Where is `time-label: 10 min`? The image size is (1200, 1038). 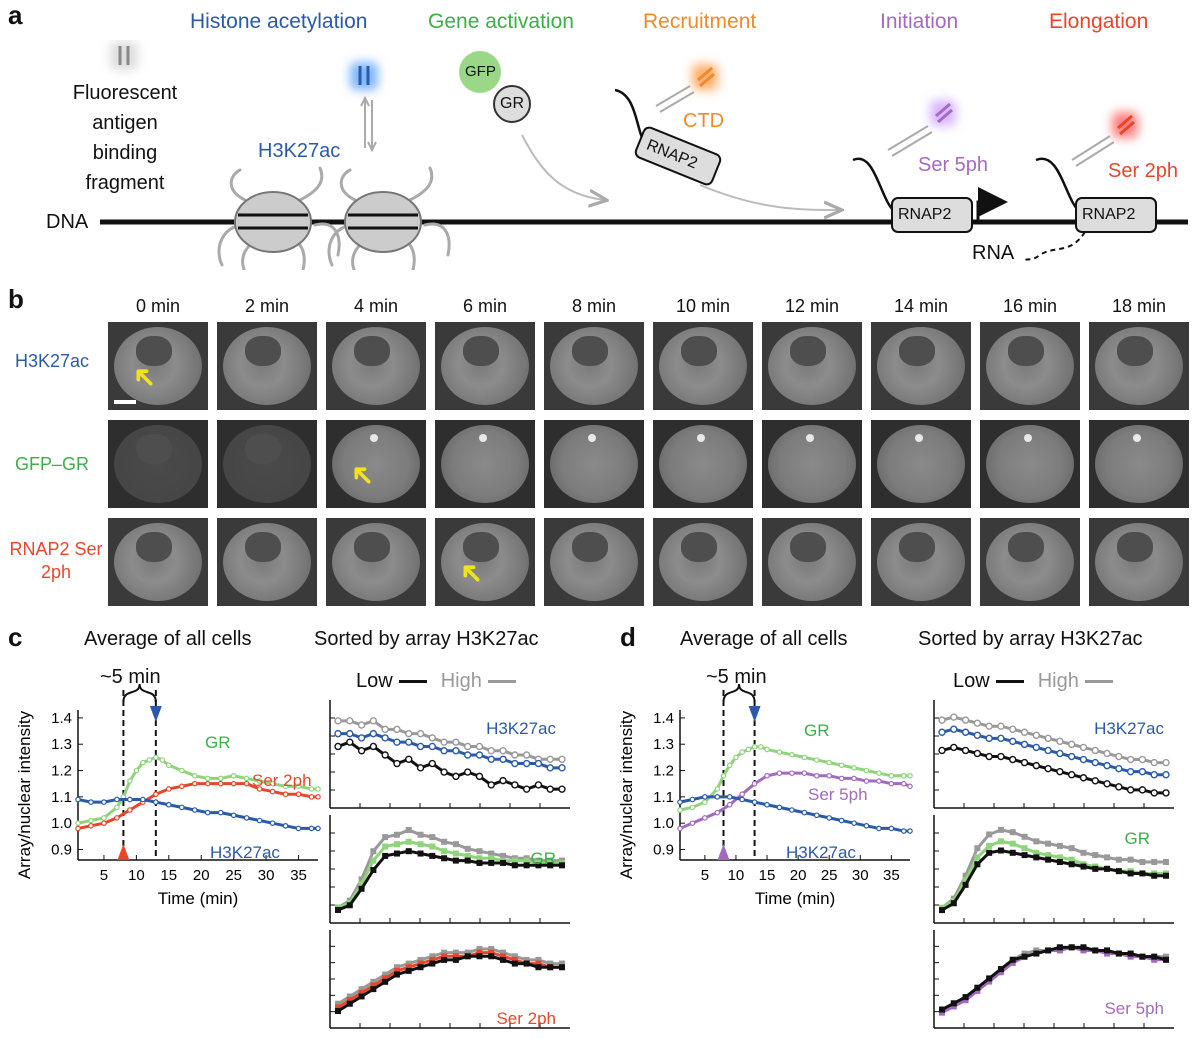
time-label: 10 min is located at coordinates (703, 306).